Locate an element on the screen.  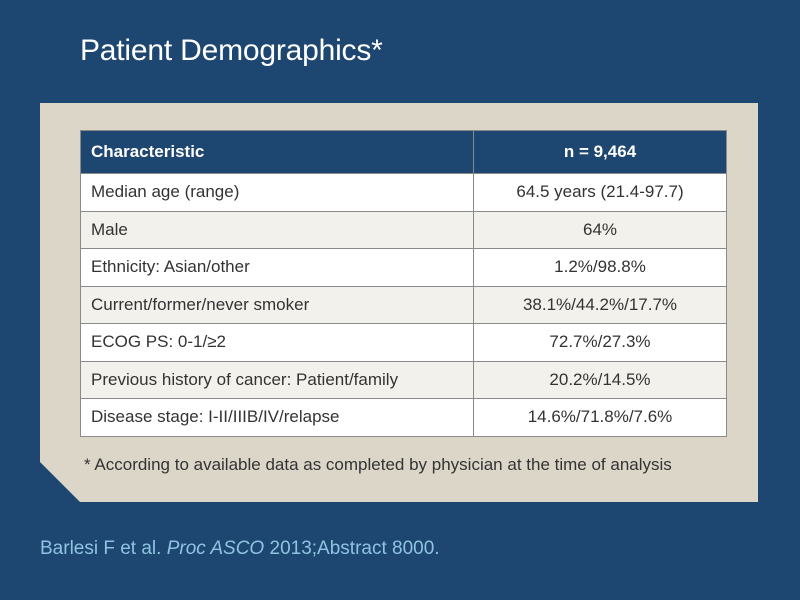
column-header-n: n = 9,464 is located at coordinates (600, 152).